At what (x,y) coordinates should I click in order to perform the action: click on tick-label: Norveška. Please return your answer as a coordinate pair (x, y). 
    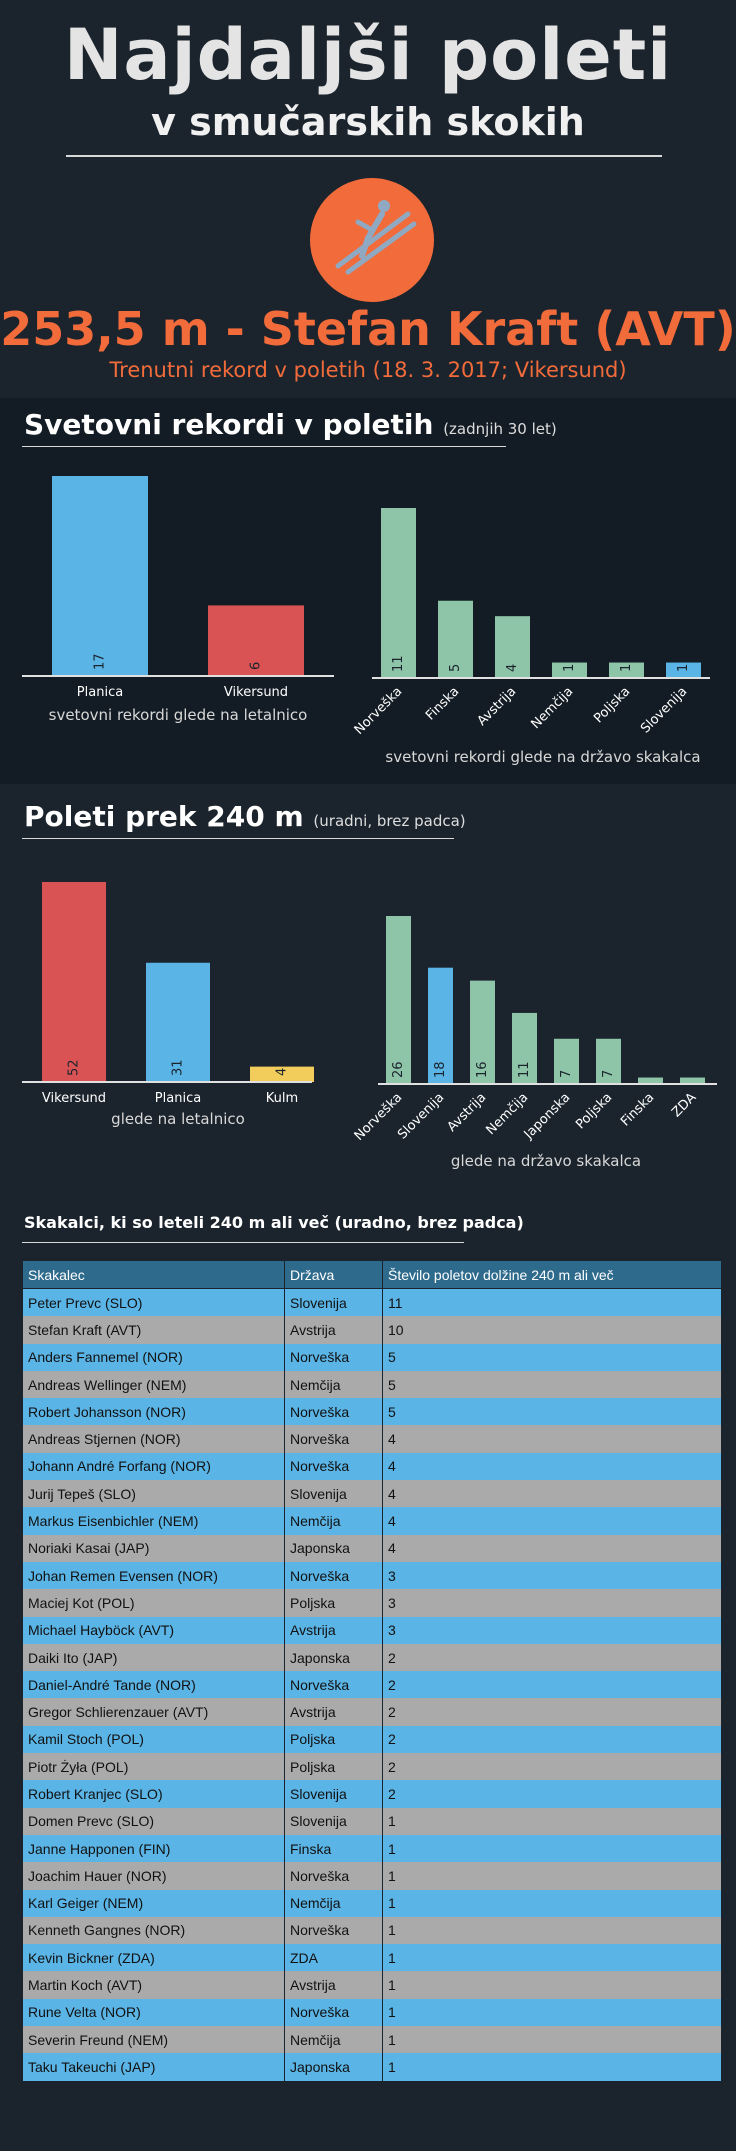
    Looking at the image, I should click on (379, 711).